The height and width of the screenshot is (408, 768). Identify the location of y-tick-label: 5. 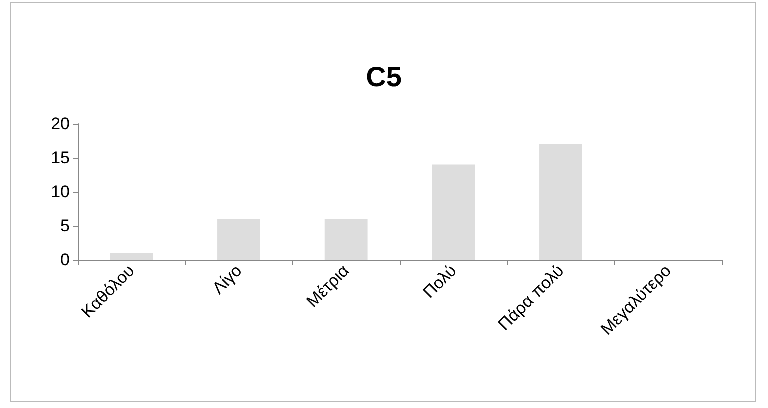
(65, 226).